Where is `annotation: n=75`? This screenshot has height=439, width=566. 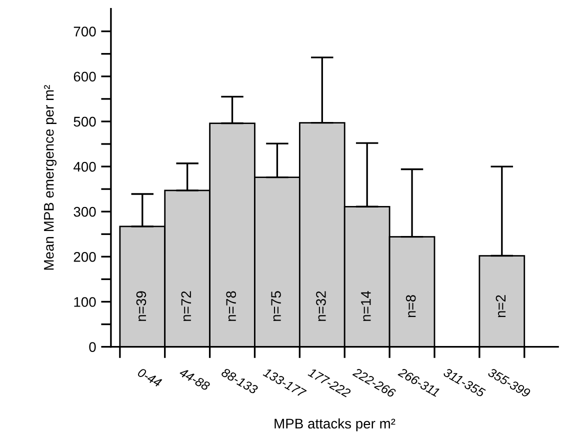
annotation: n=75 is located at coordinates (276, 306).